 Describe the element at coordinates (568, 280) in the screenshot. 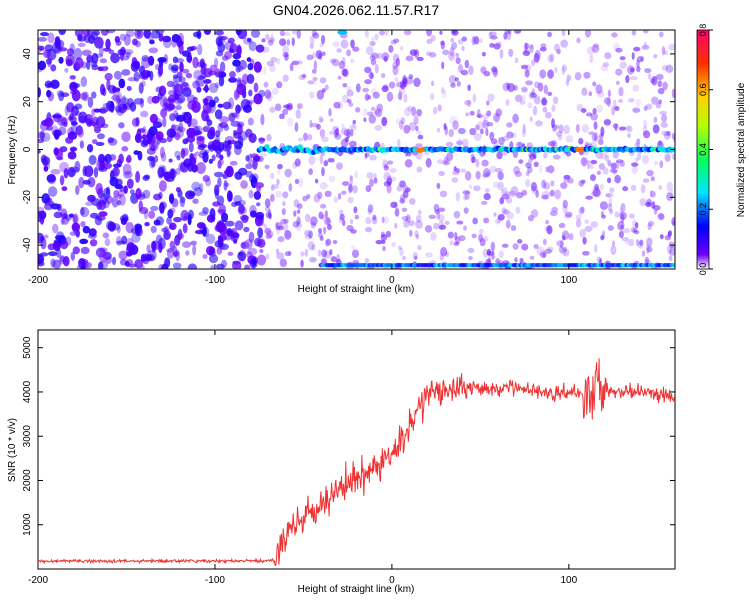

I see `spectrogram-xtick-label: 100` at that location.